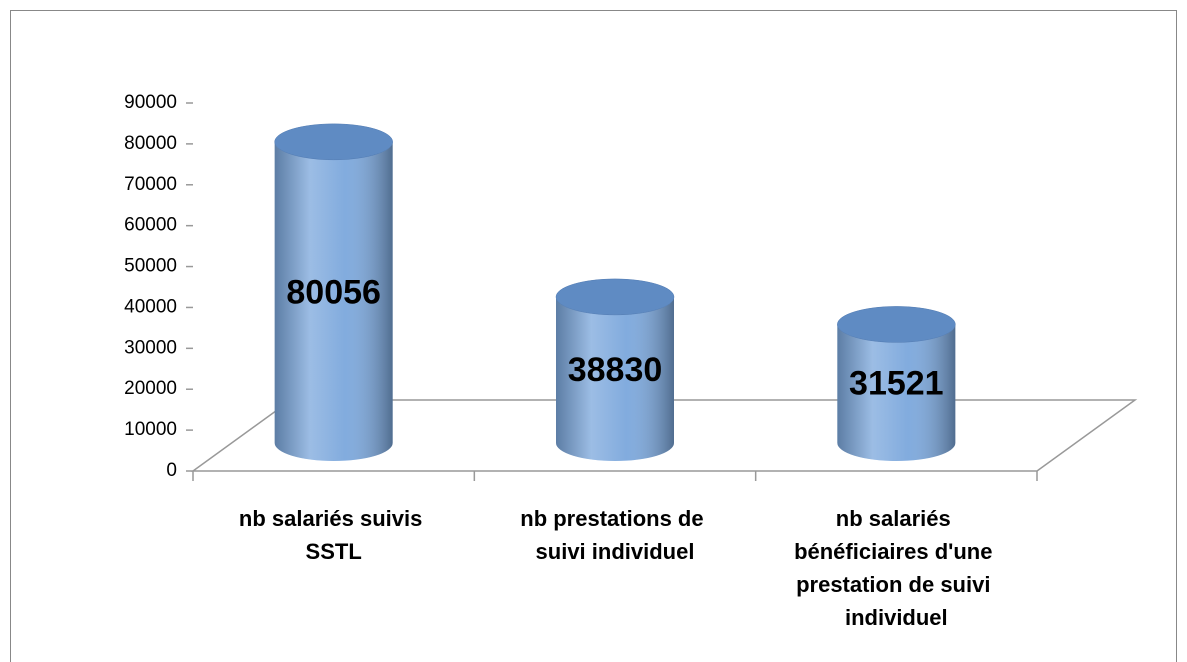  What do you see at coordinates (896, 551) in the screenshot?
I see `x-tick-label-line: bénéficiaires d'une` at bounding box center [896, 551].